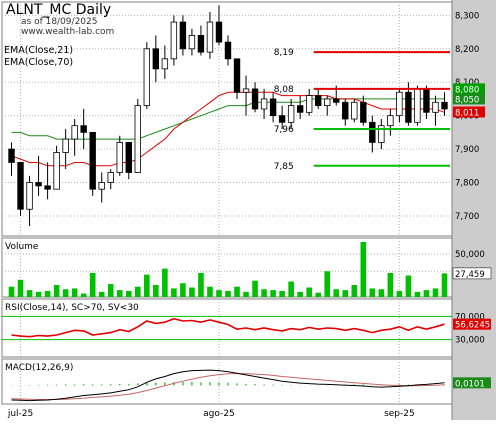  What do you see at coordinates (39, 62) in the screenshot?
I see `legend-ema70: EMA(Close,70)` at bounding box center [39, 62].